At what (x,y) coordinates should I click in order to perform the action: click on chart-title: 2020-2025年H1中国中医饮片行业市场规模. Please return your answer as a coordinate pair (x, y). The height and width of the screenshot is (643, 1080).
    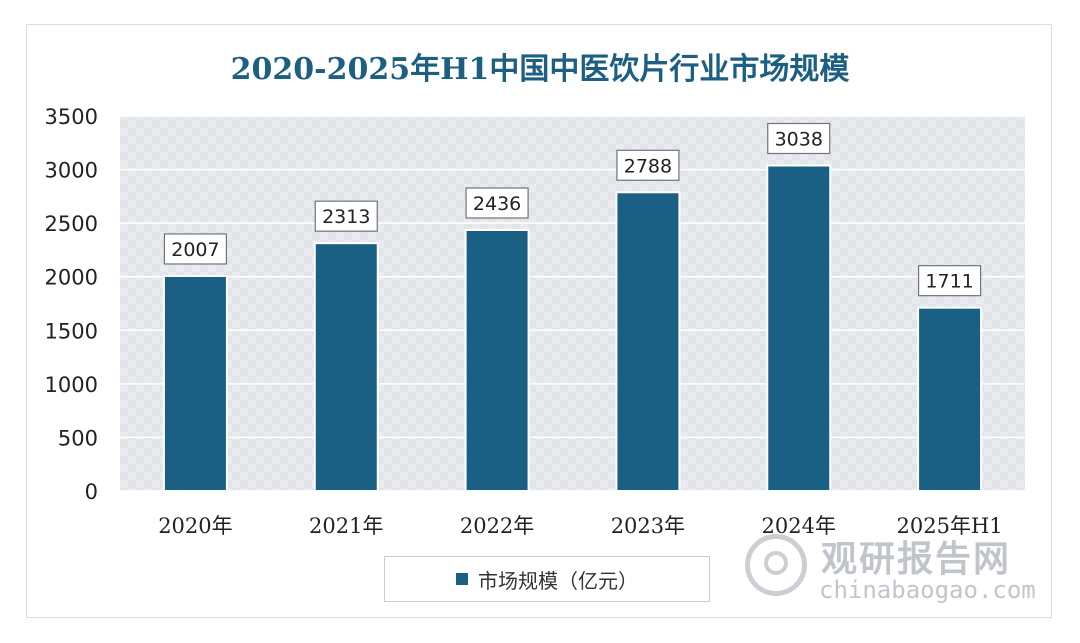
    Looking at the image, I should click on (540, 69).